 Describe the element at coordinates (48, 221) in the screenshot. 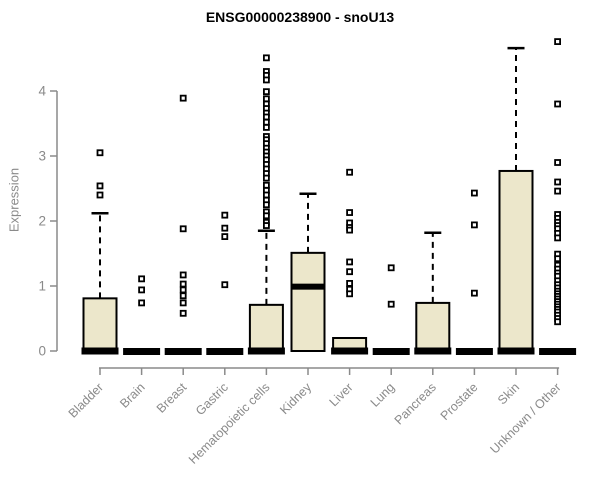

I see `y-axis: 0 1 2 3 4` at that location.